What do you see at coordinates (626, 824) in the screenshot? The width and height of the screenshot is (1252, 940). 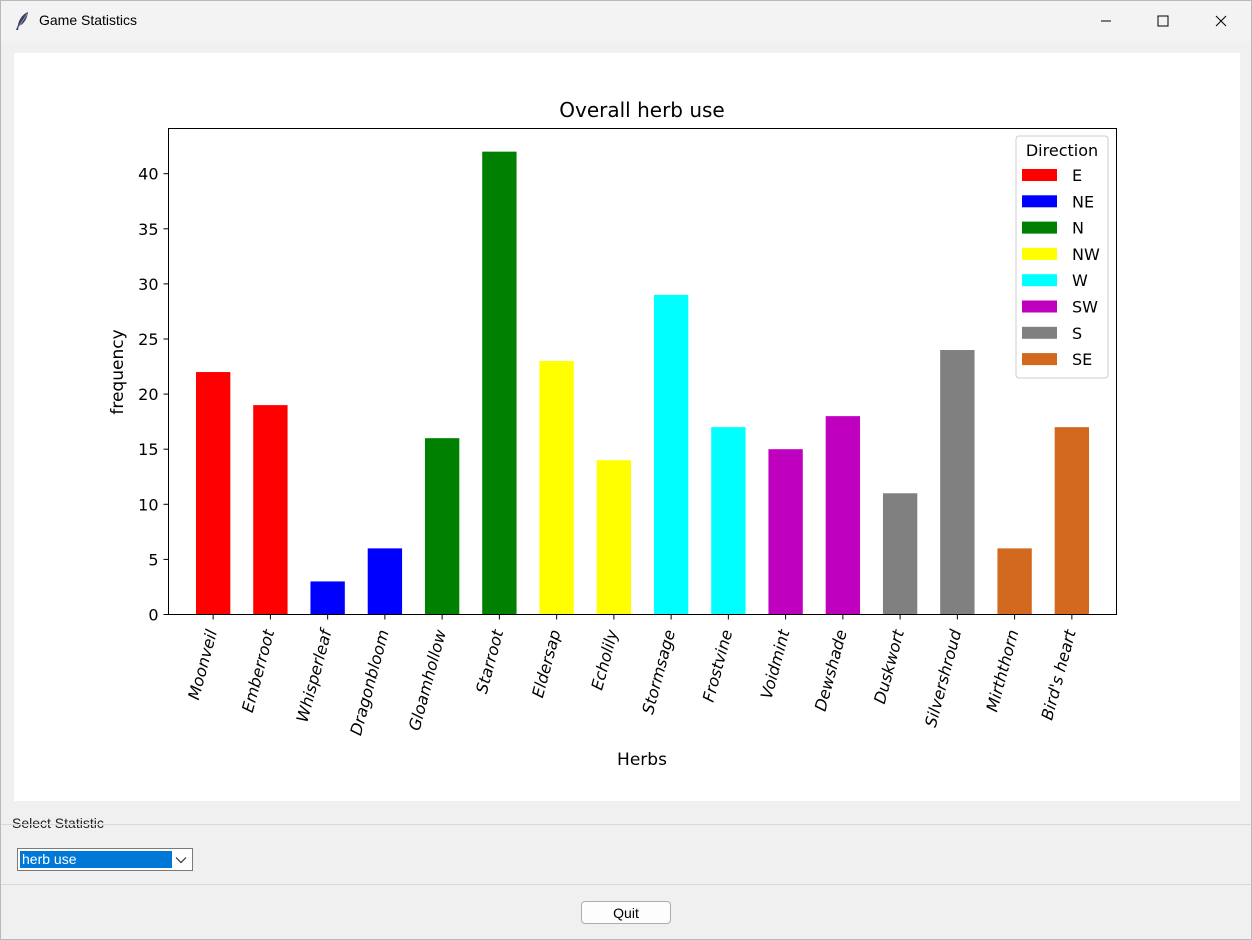 I see `group-separator` at bounding box center [626, 824].